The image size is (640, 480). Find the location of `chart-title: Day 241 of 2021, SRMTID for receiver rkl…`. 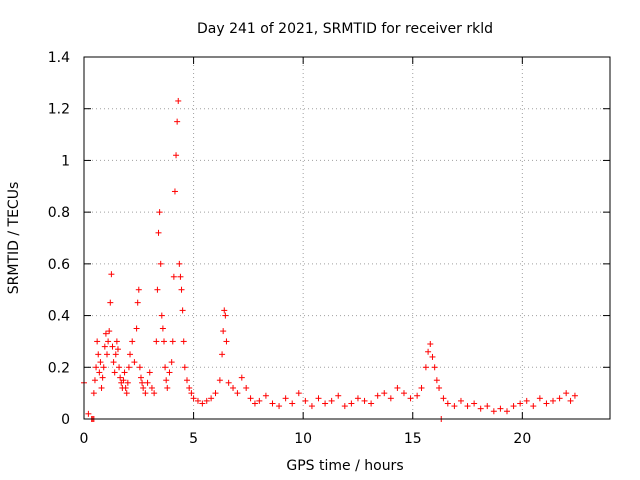

chart-title: Day 241 of 2021, SRMTID for receiver rkl… is located at coordinates (345, 29).